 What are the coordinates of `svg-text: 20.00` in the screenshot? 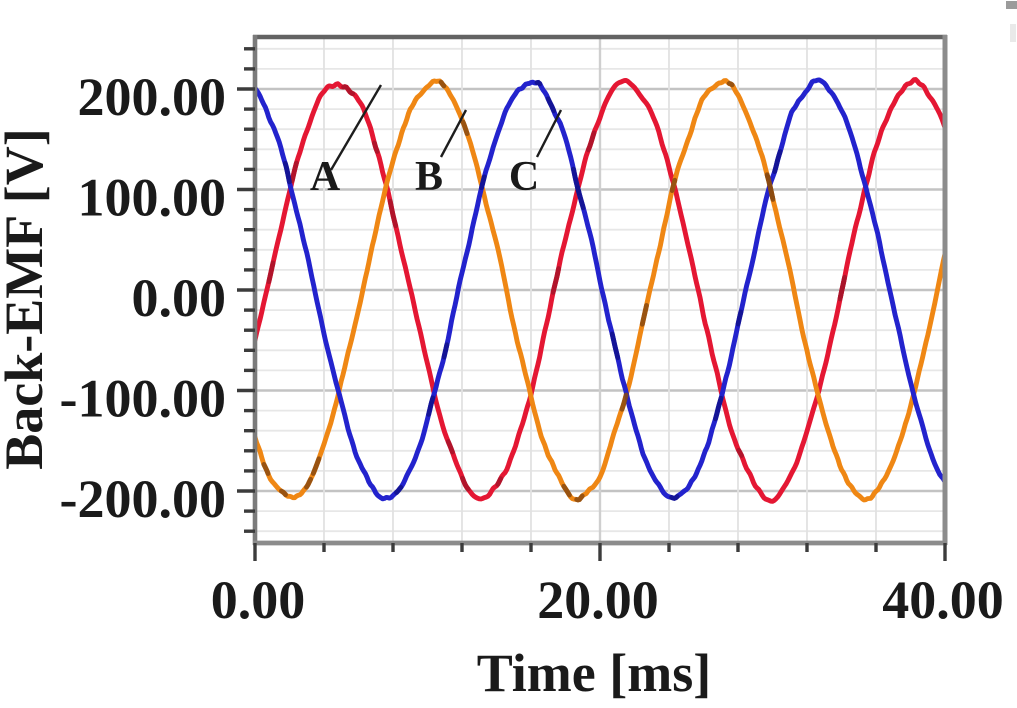 It's located at (598, 600).